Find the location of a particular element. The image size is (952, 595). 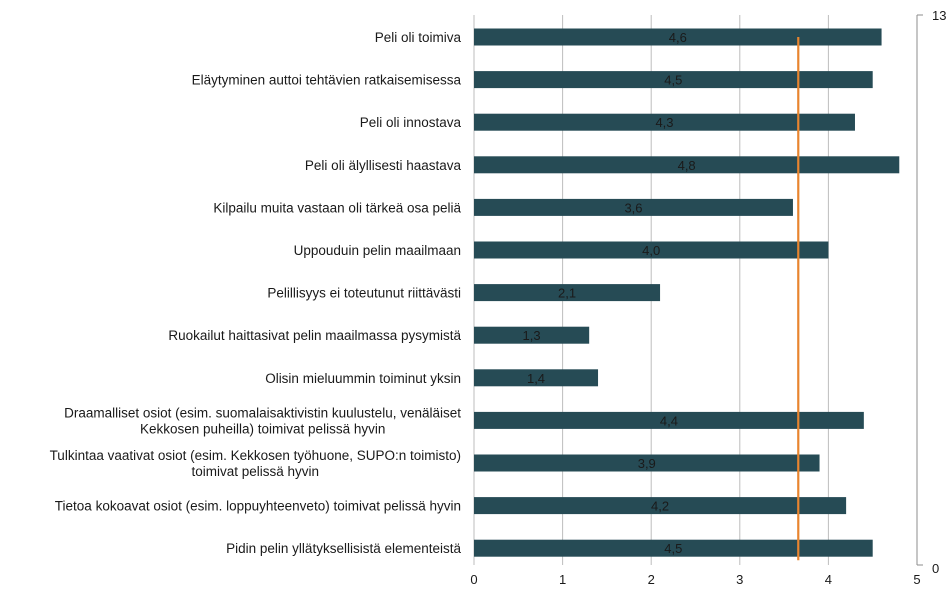

bar-value-label: 1,3 is located at coordinates (532, 335).